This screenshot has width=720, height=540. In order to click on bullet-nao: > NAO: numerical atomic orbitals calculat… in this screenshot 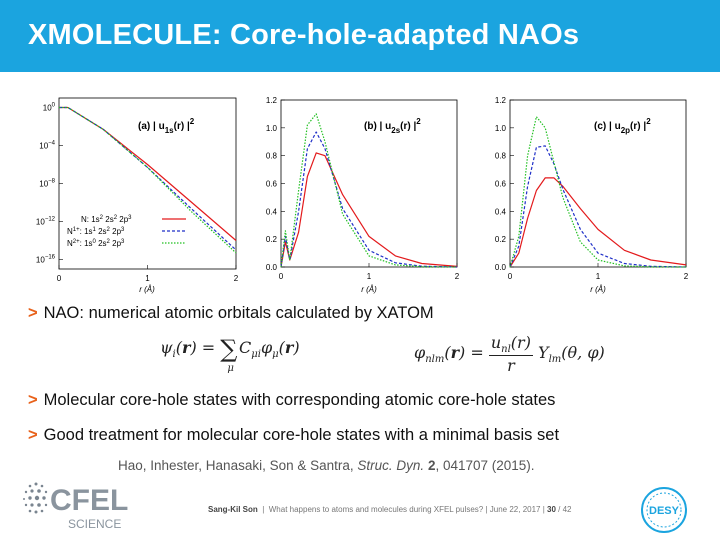, I will do `click(231, 313)`.